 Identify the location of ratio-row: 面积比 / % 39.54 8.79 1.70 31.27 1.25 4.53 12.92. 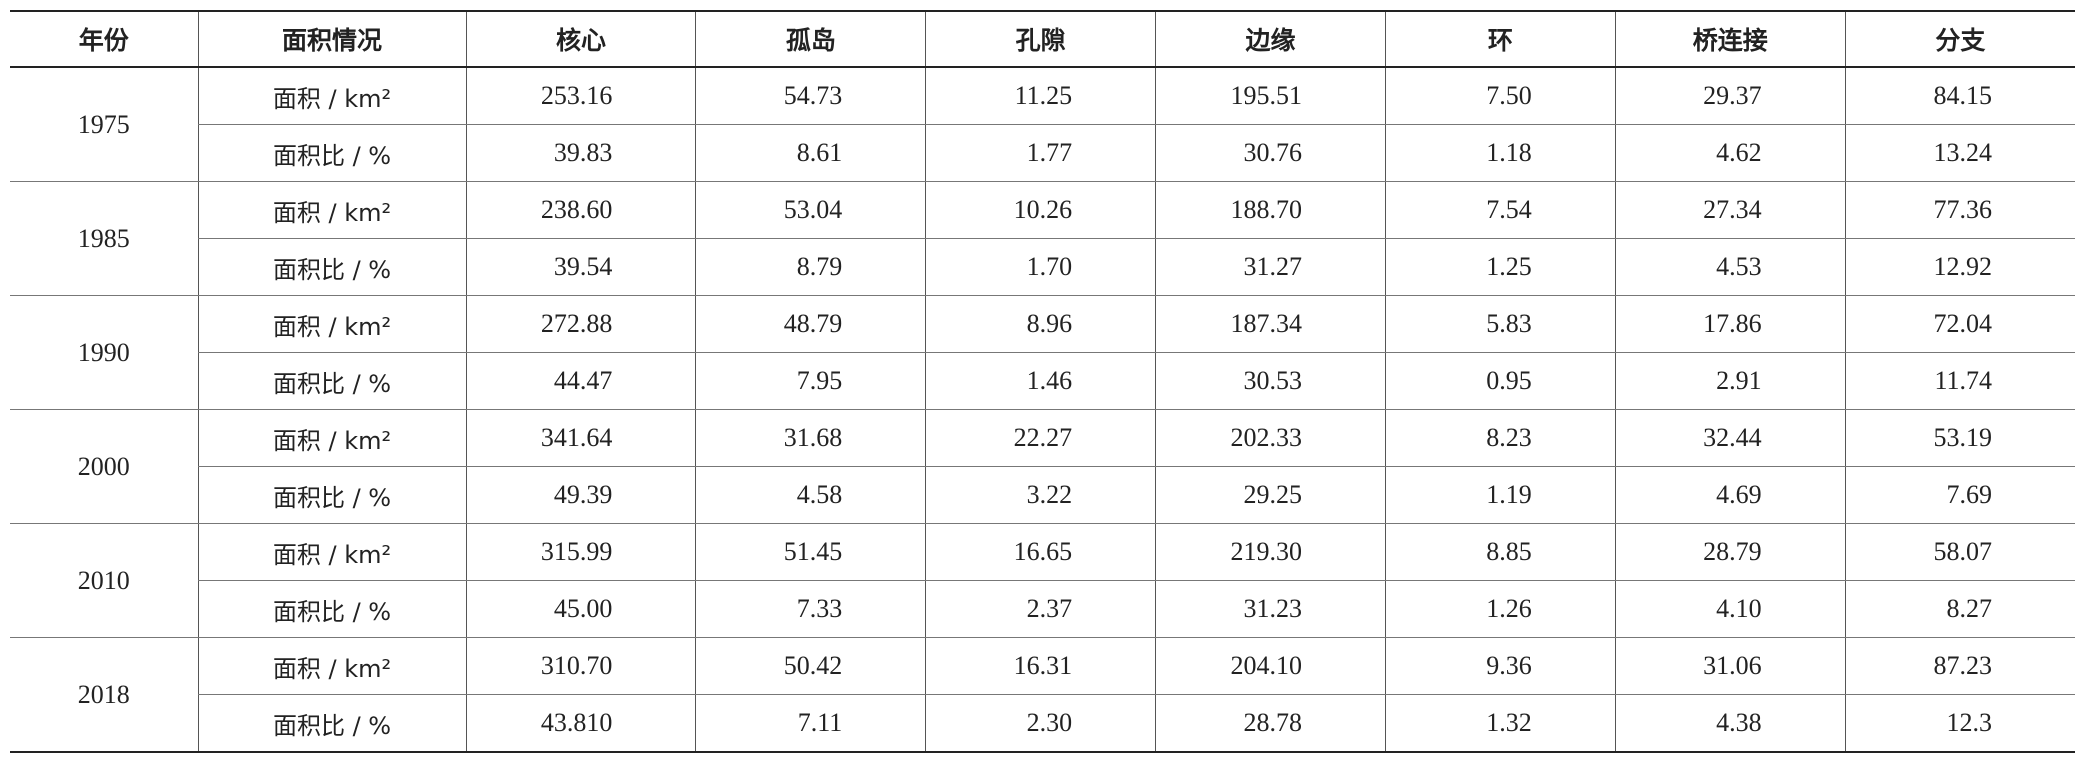
(1042, 267).